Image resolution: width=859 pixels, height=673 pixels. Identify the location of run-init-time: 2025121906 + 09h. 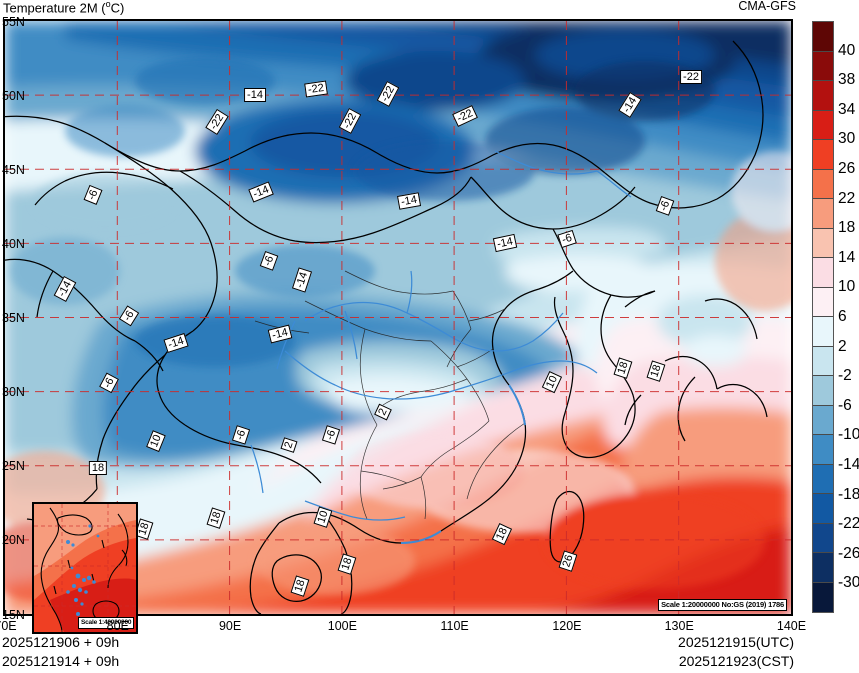
(61, 642).